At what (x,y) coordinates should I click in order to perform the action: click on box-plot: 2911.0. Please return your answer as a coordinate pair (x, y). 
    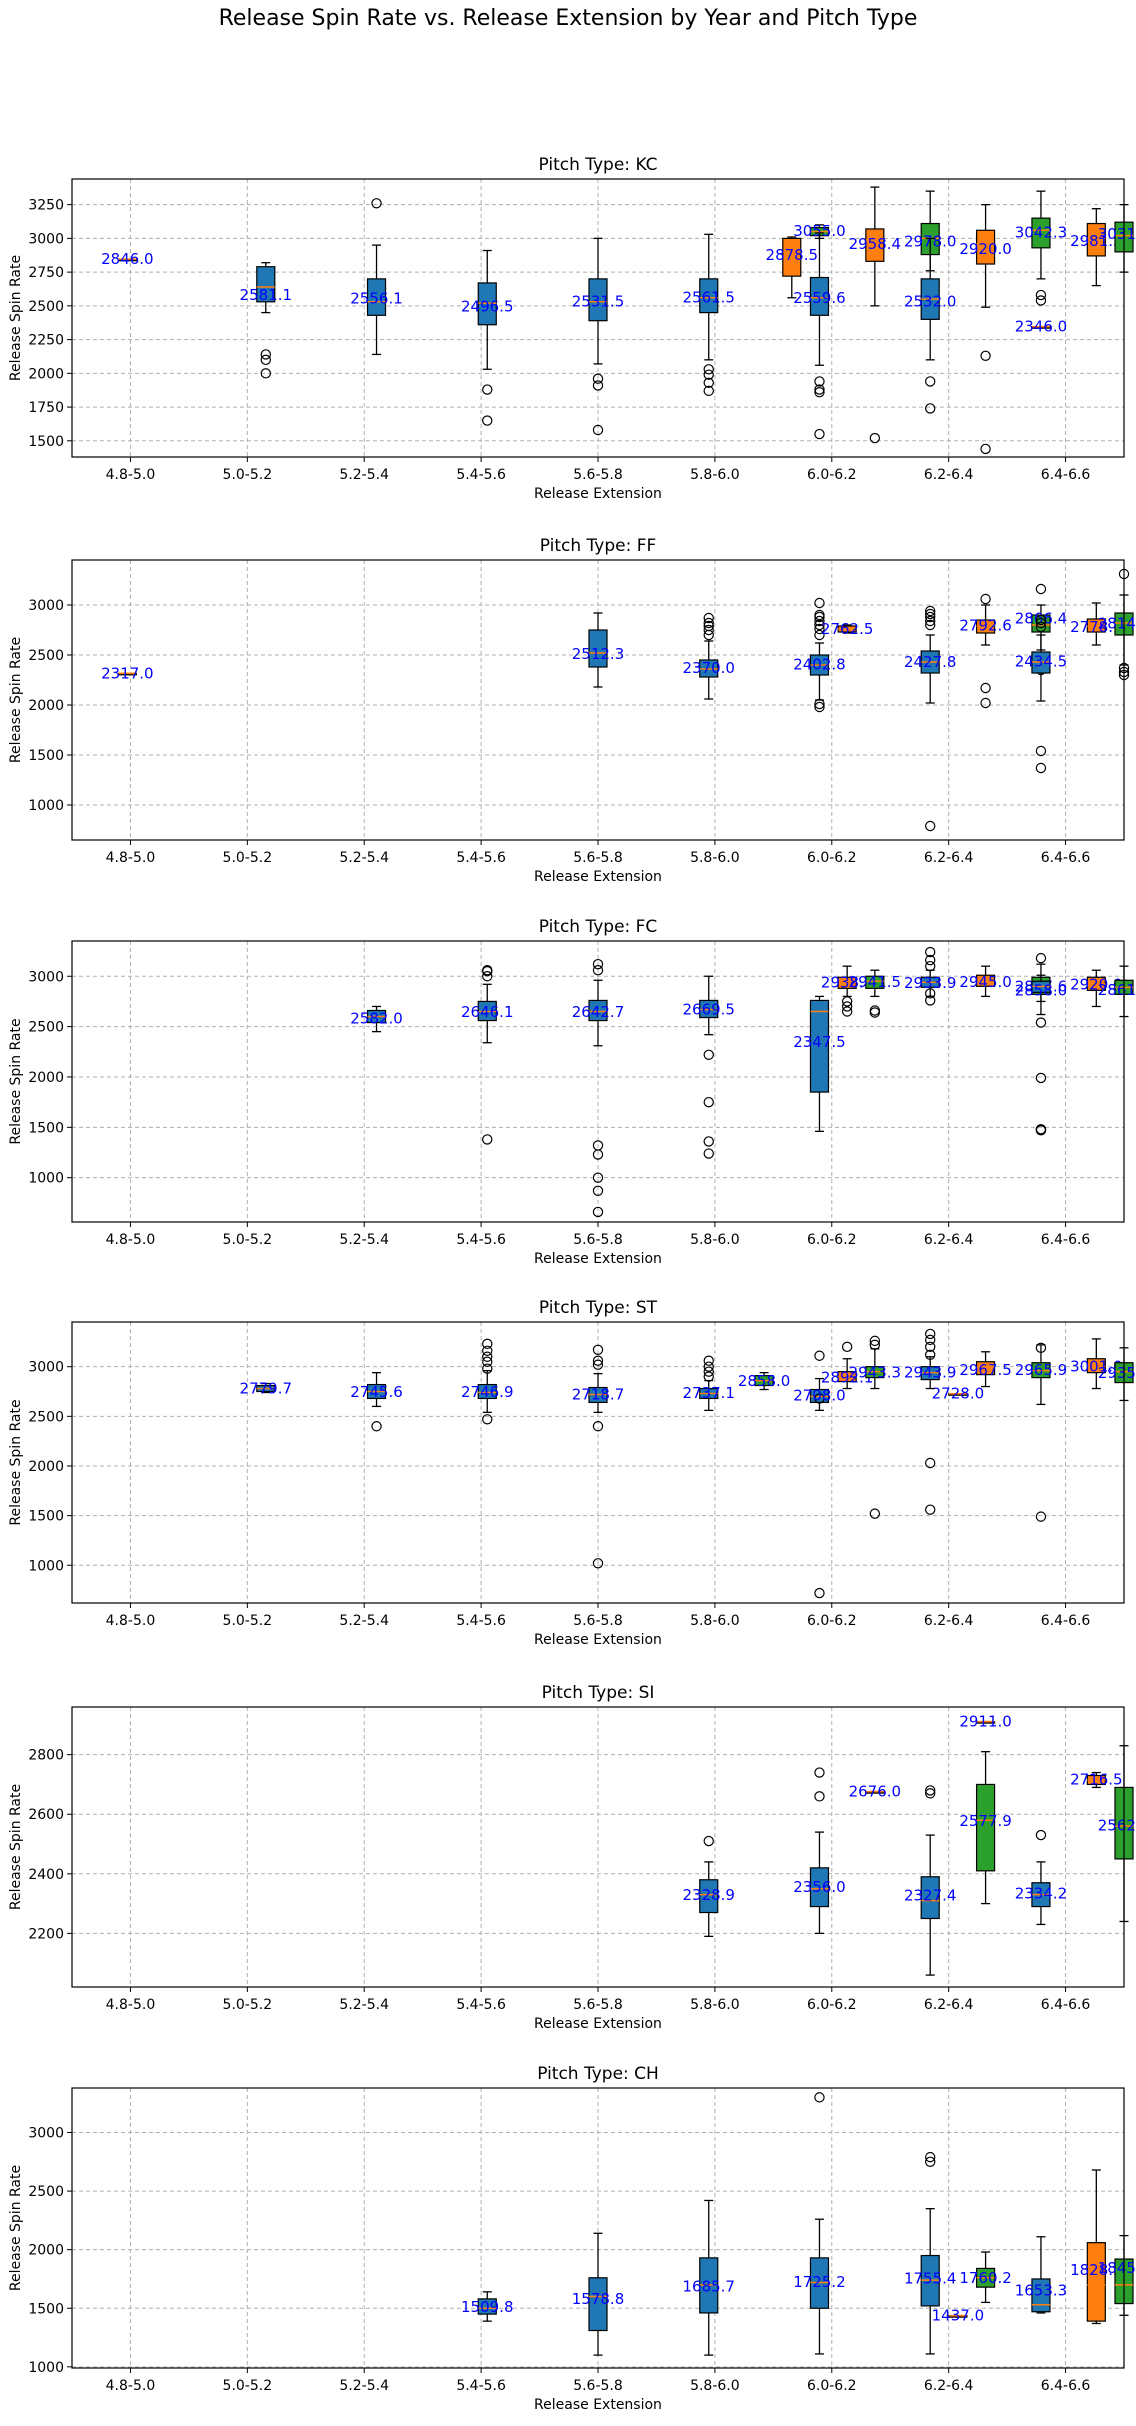
    Looking at the image, I should click on (985, 1722).